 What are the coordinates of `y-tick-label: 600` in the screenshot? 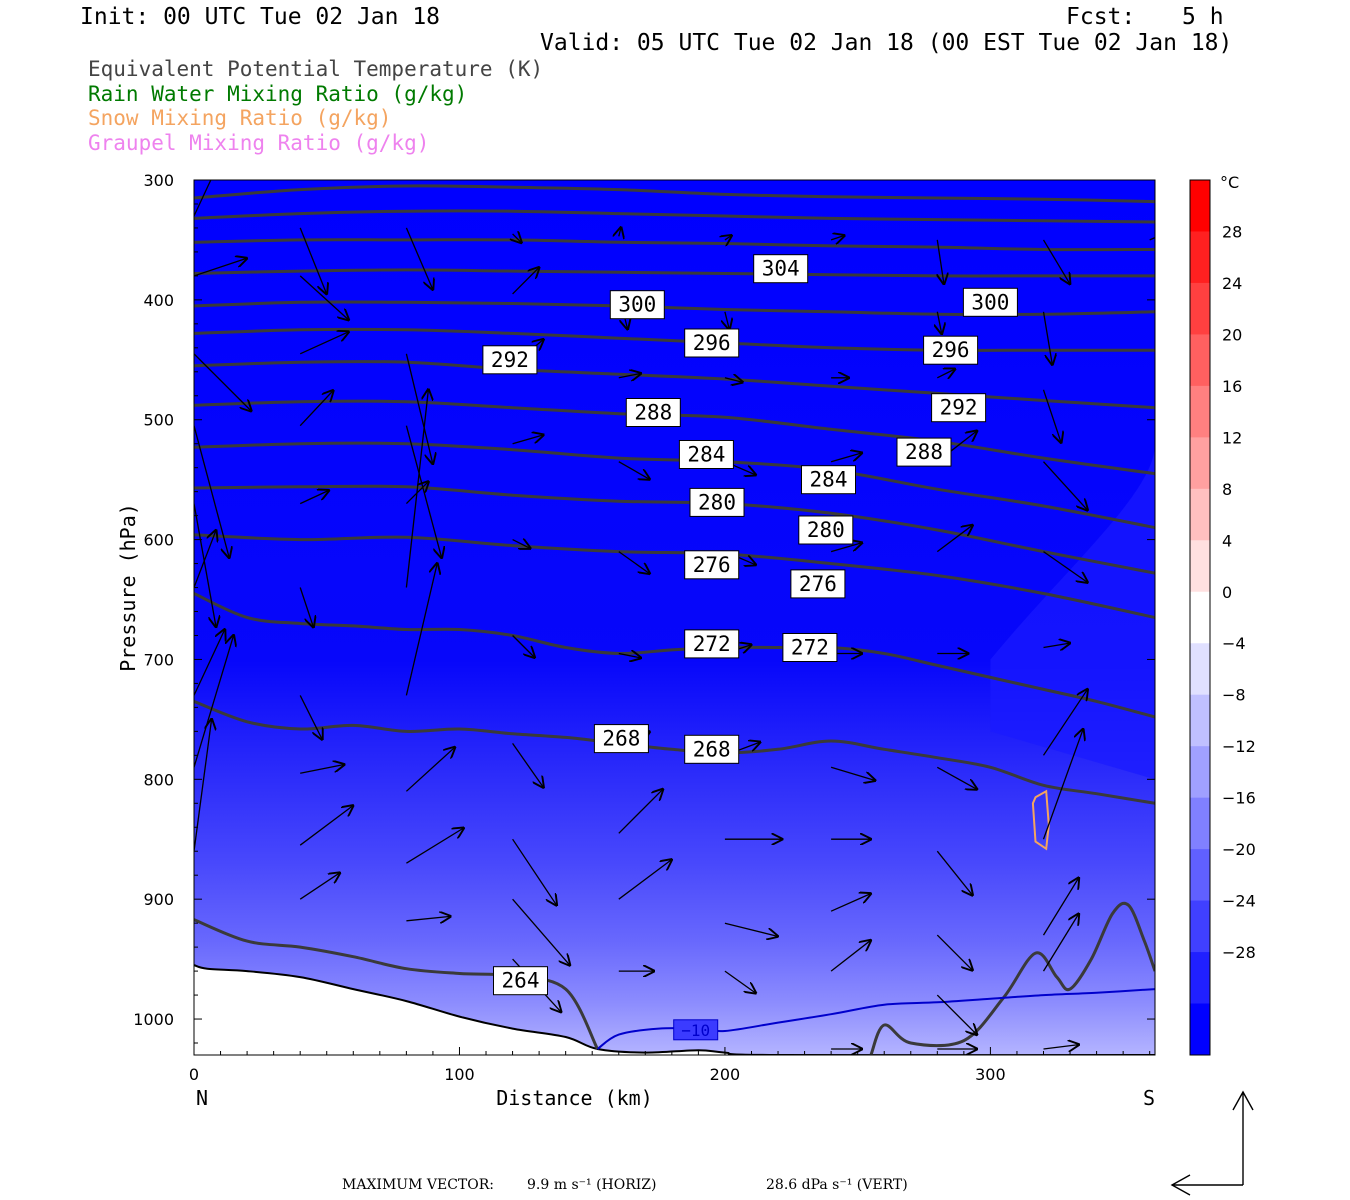 It's located at (158, 540).